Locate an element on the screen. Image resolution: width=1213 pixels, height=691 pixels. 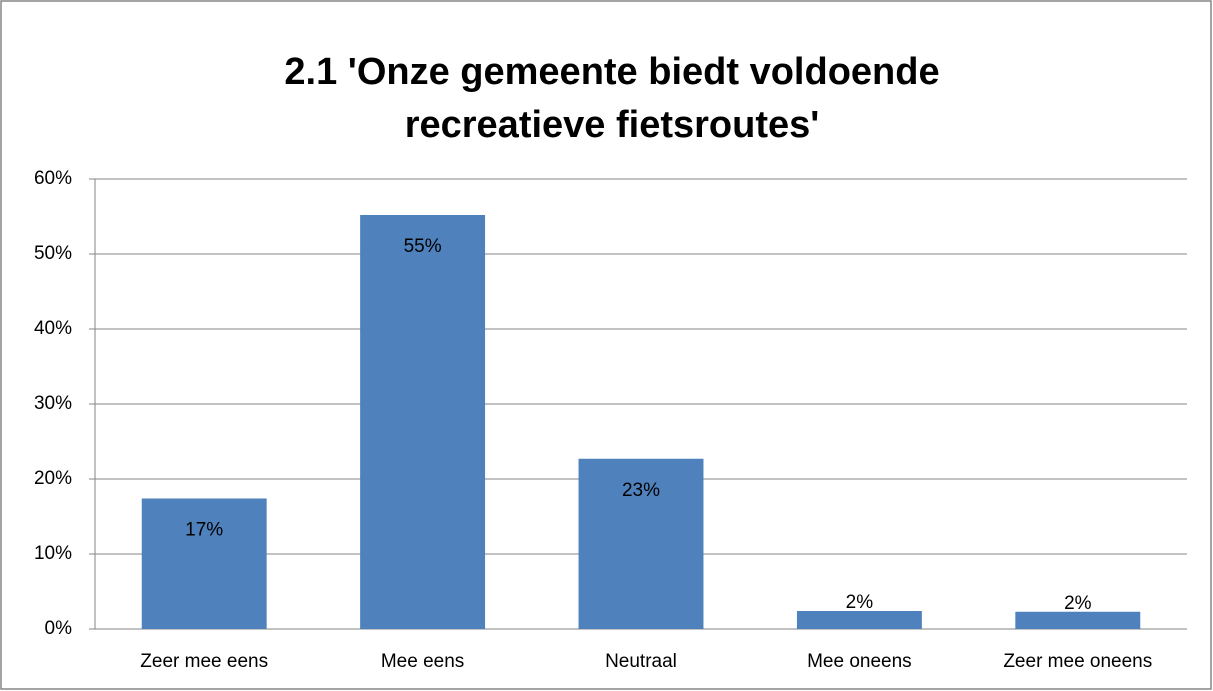
y-tick-label: 60% is located at coordinates (53, 178).